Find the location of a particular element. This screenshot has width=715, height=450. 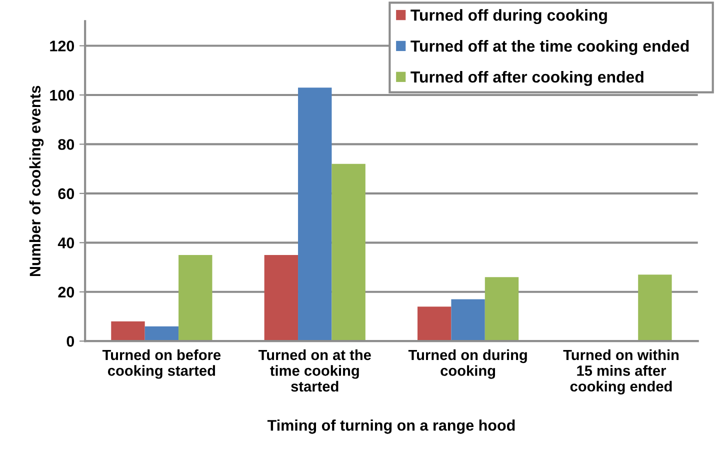

x-axis-title: Timing of turning on a range hood is located at coordinates (391, 427).